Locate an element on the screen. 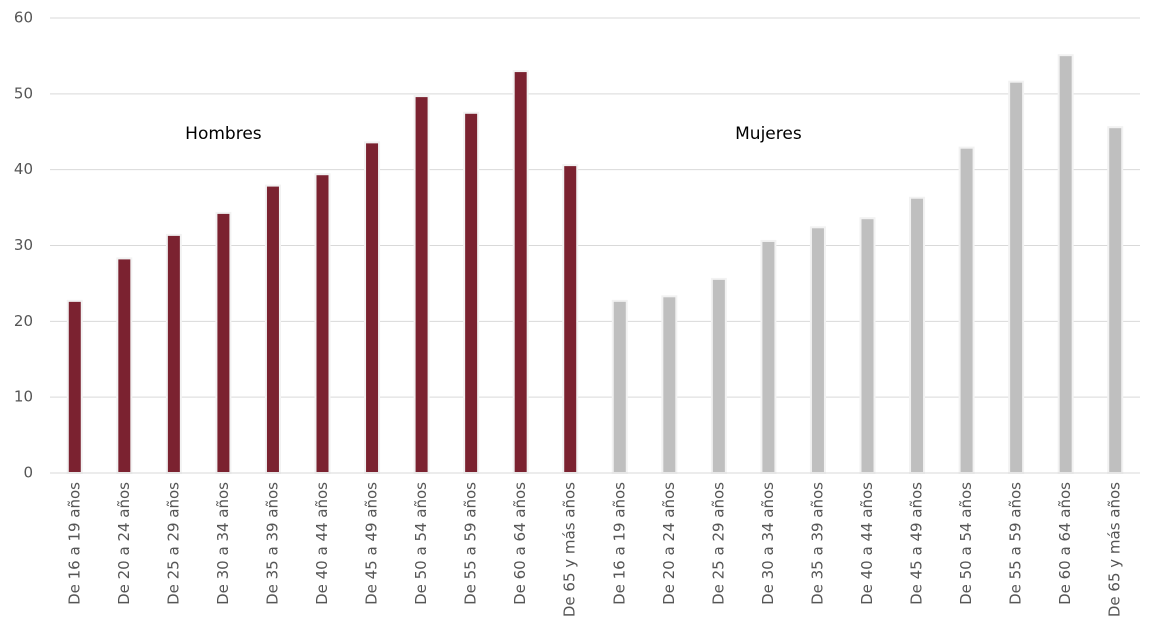 This screenshot has width=1150, height=630. series-label: Hombres is located at coordinates (223, 134).